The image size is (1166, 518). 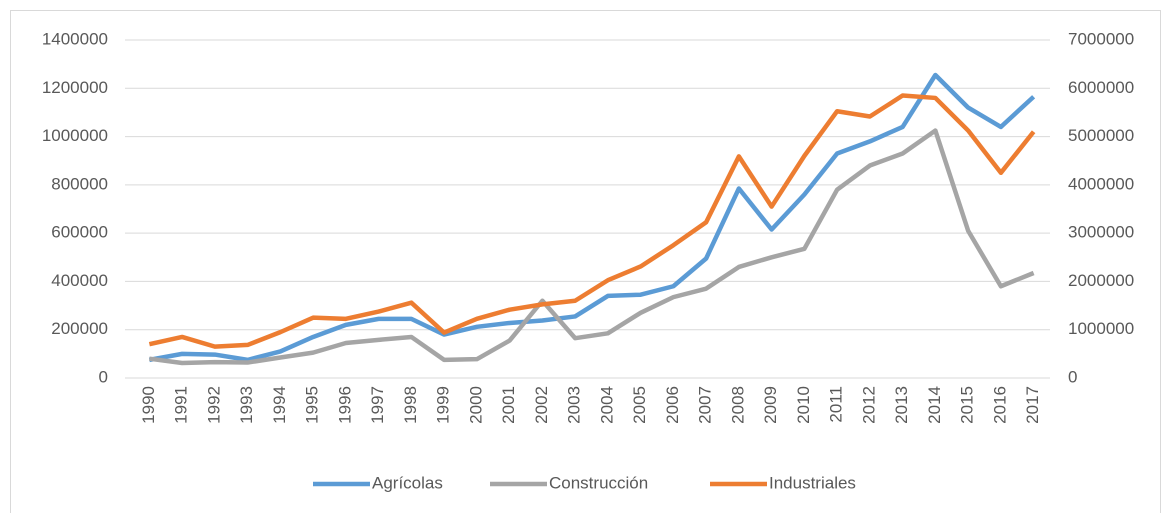 I want to click on y2-tick-label: 2000000, so click(x=1101, y=280).